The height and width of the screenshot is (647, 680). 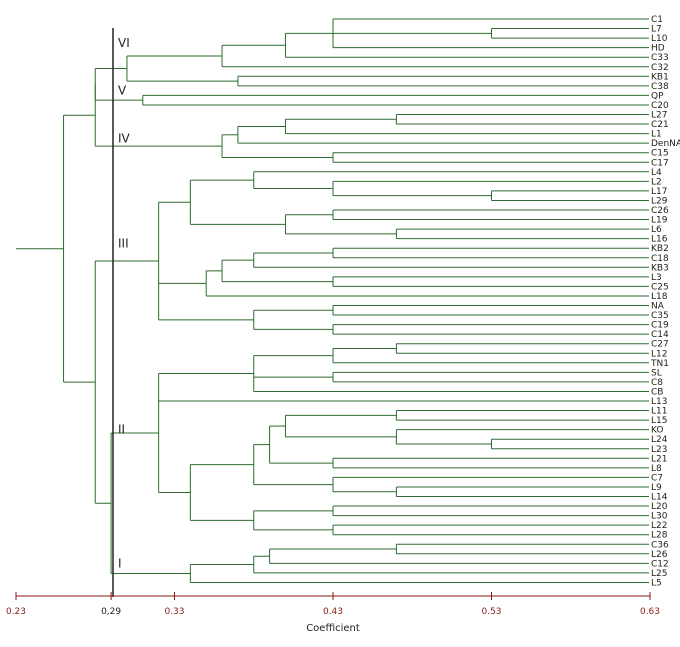 I want to click on leaf-label: C12, so click(x=660, y=564).